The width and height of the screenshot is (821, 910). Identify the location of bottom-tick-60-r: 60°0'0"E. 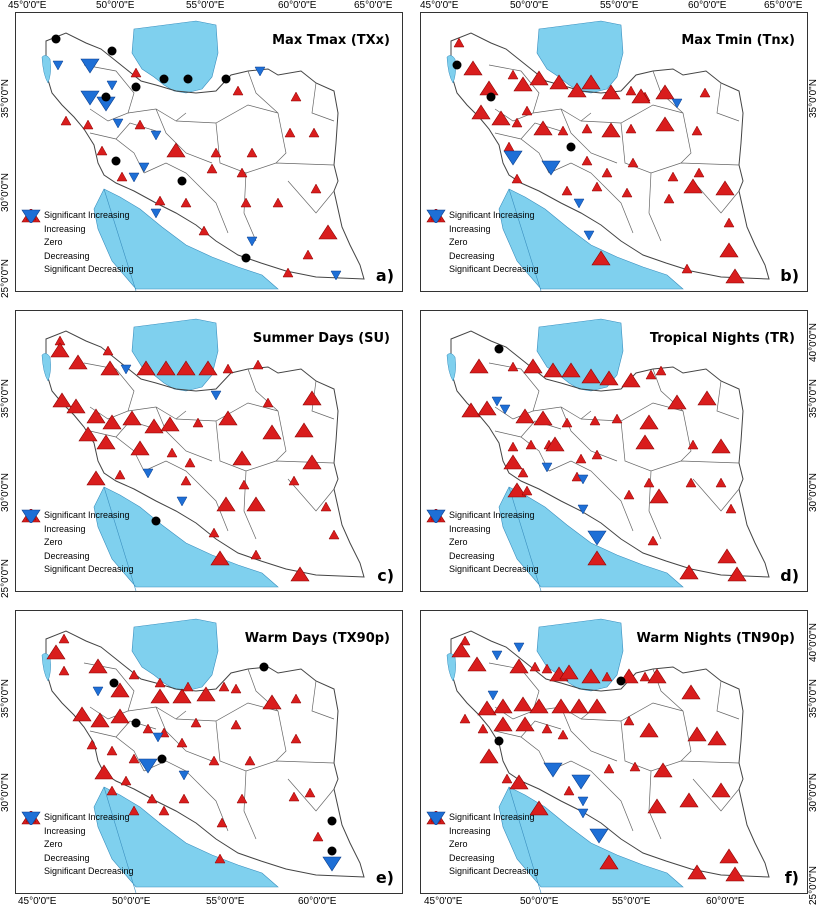
(725, 901).